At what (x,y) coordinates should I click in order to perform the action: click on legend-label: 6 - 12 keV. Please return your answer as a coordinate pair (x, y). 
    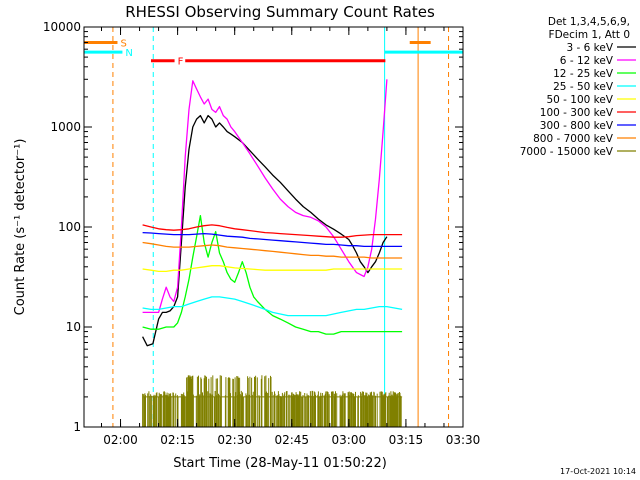
    Looking at the image, I should click on (587, 61).